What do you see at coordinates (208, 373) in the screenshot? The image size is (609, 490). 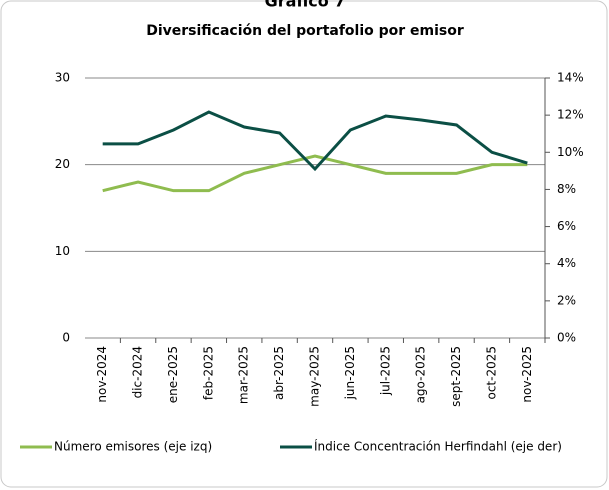 I see `x-tick-label: feb-2025` at bounding box center [208, 373].